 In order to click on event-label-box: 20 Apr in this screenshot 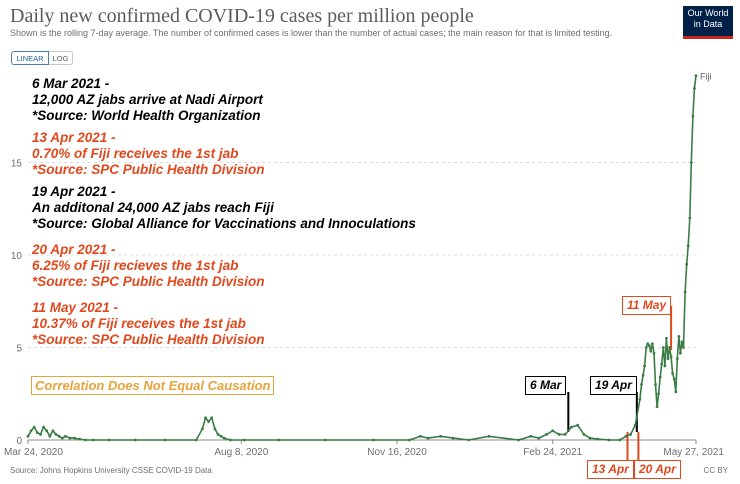, I will do `click(657, 469)`.